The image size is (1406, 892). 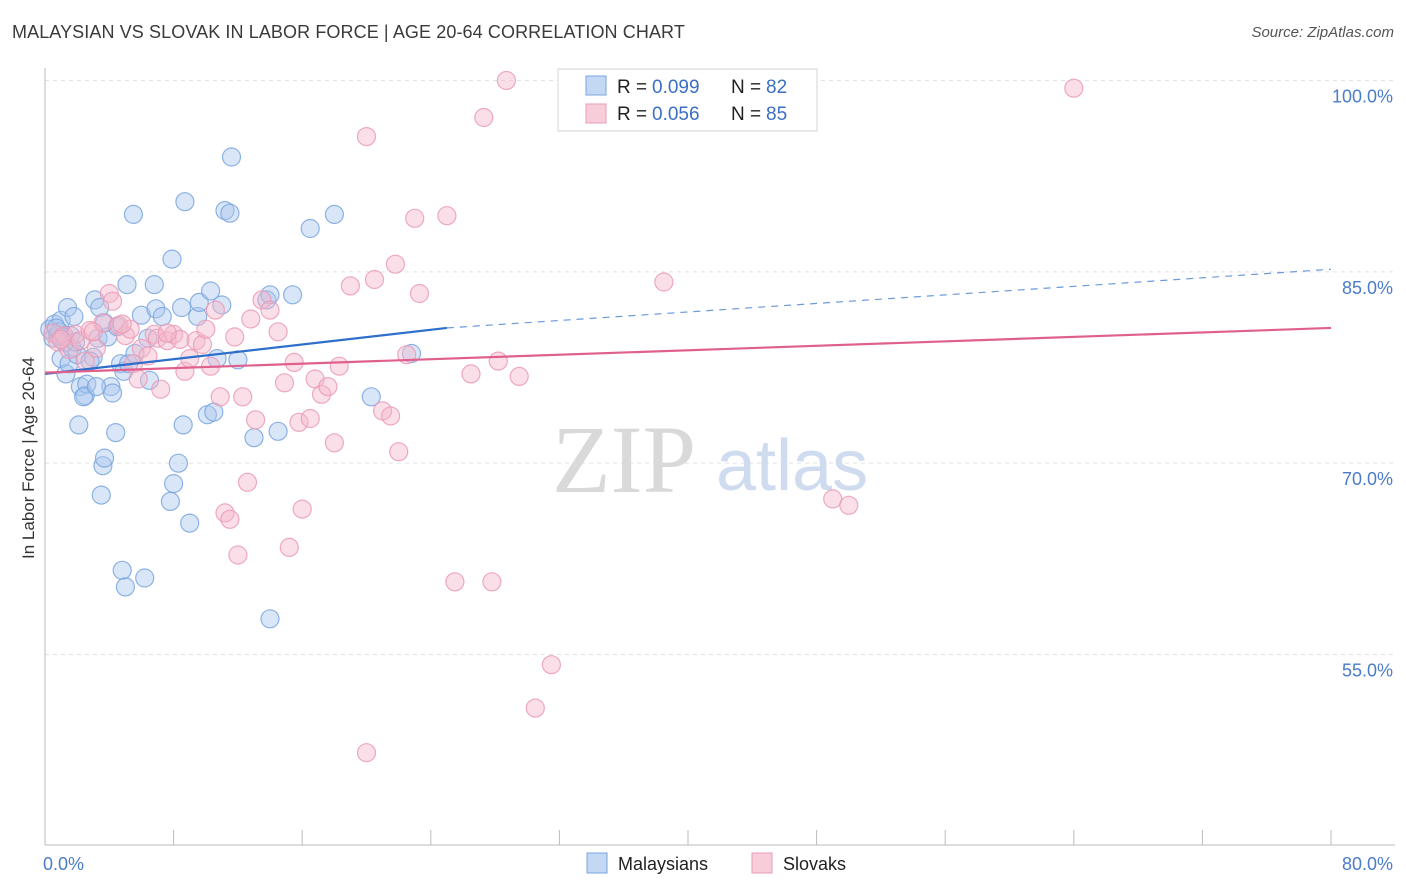 I want to click on source-label: Source: ZipAtlas.com, so click(x=1322, y=32).